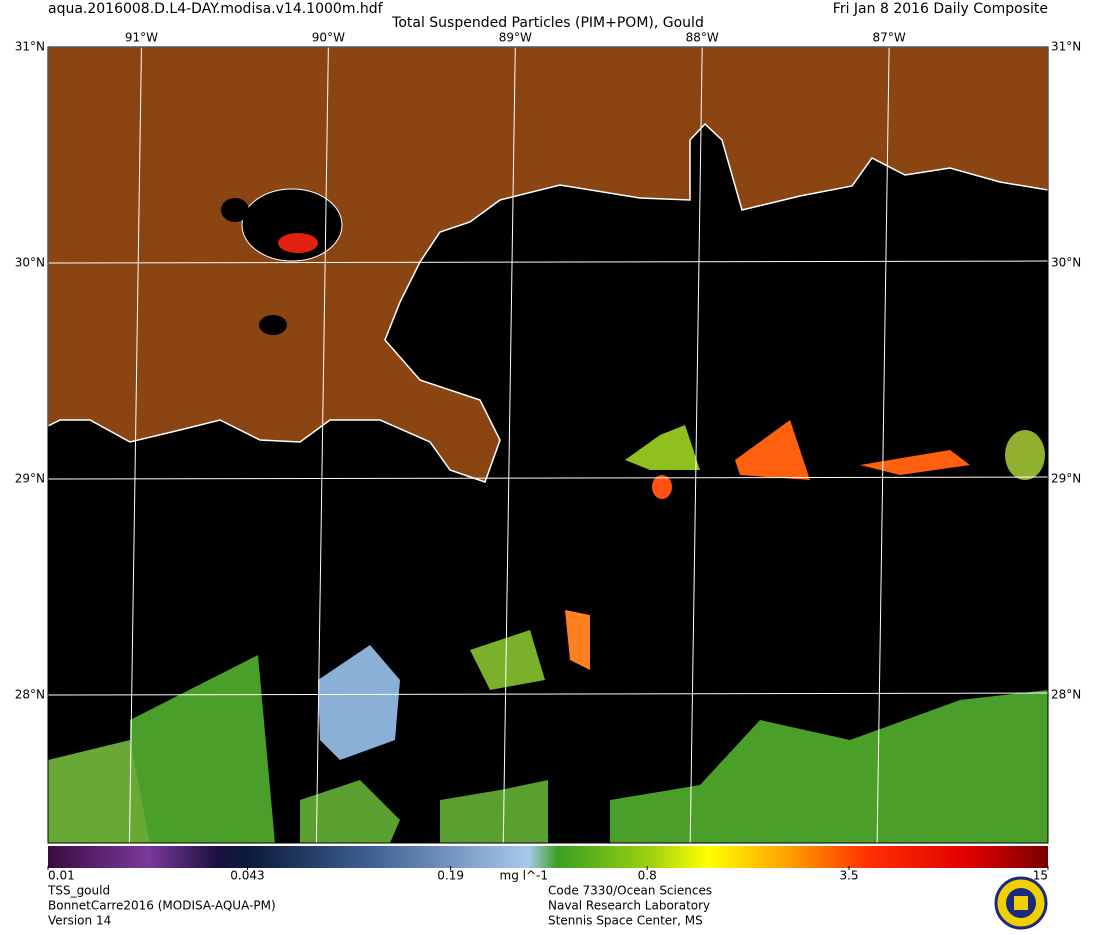 The height and width of the screenshot is (935, 1096). Describe the element at coordinates (450, 876) in the screenshot. I see `colorbar-label: 0.19` at that location.